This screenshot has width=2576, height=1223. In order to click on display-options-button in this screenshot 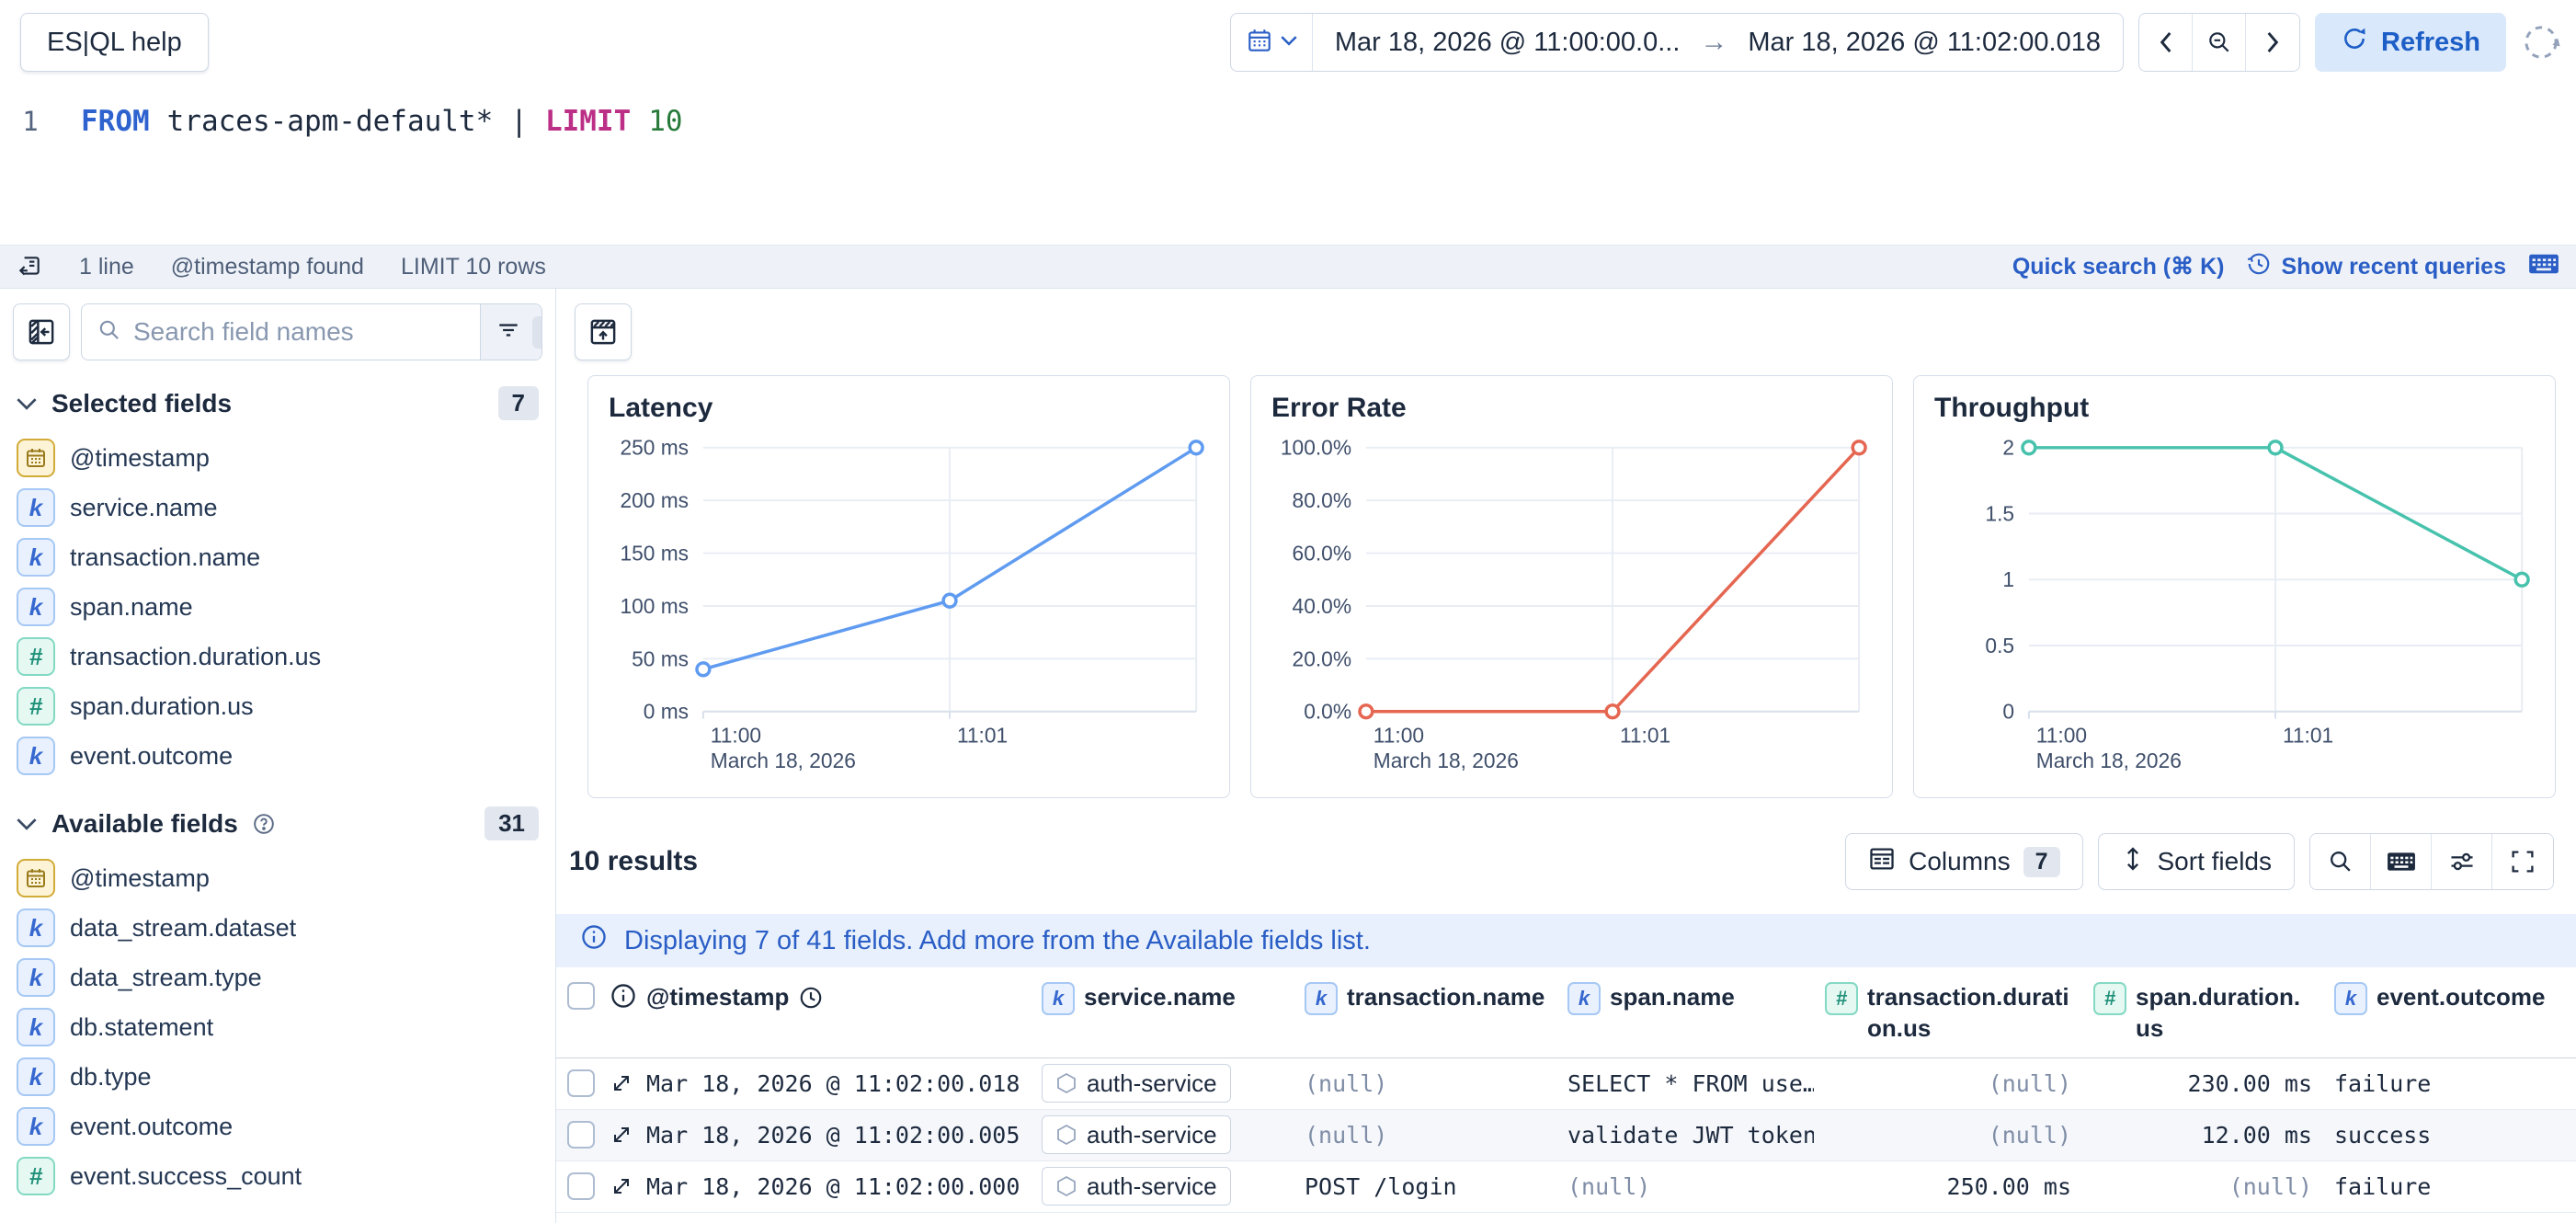, I will do `click(2462, 861)`.